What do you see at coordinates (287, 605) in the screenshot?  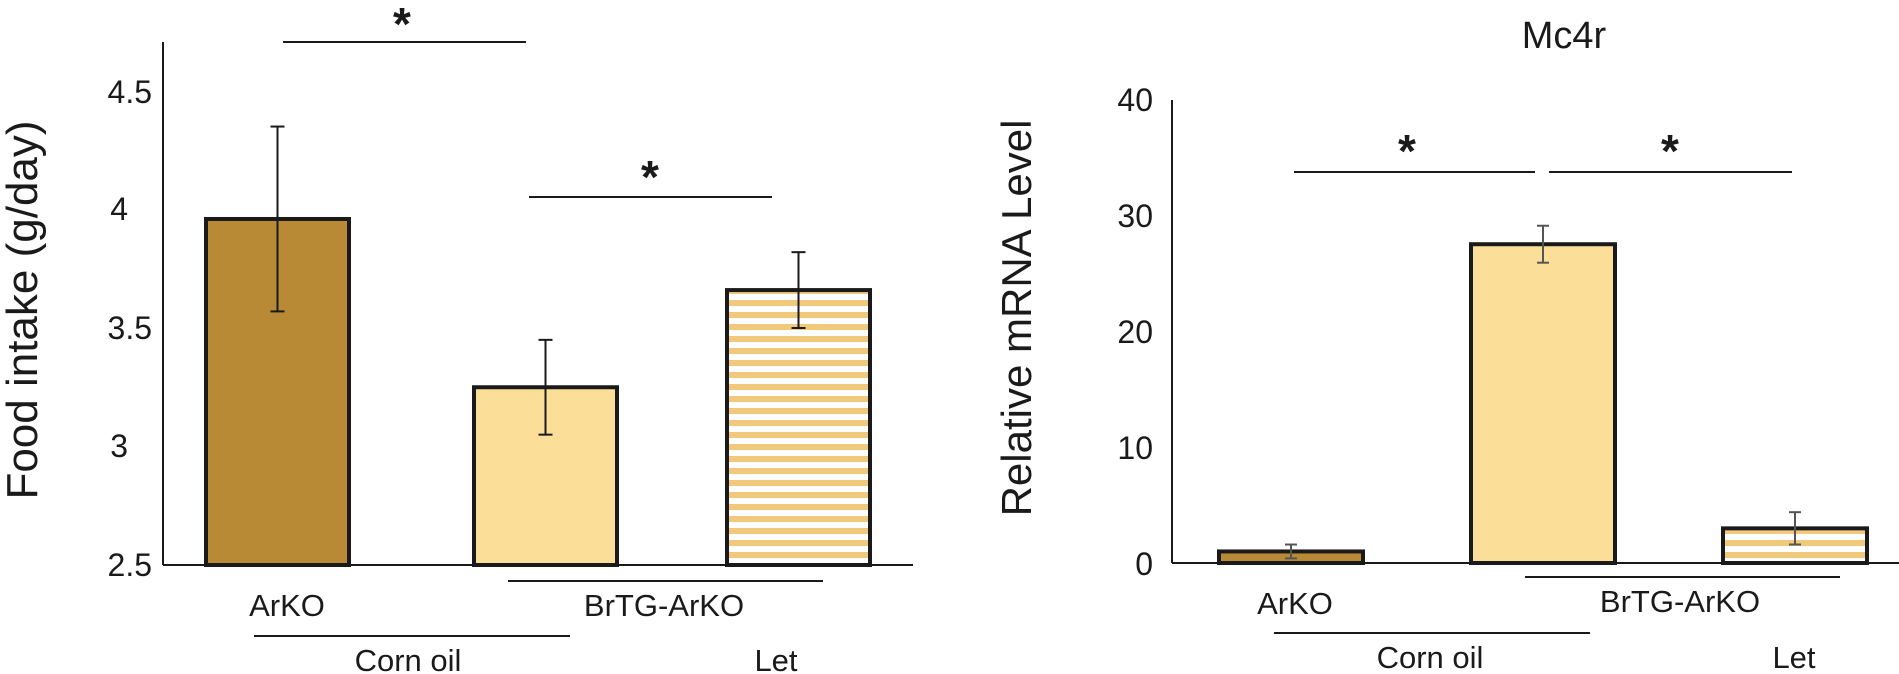 I see `food-intake-x-label-arko: ArKO` at bounding box center [287, 605].